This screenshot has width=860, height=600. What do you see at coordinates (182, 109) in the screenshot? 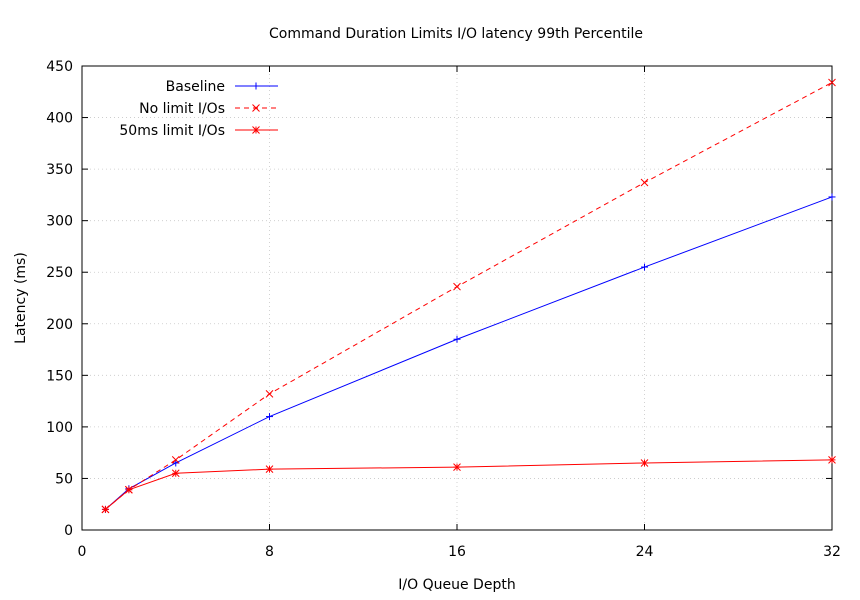
I see `legend-label: No limit I/Os` at bounding box center [182, 109].